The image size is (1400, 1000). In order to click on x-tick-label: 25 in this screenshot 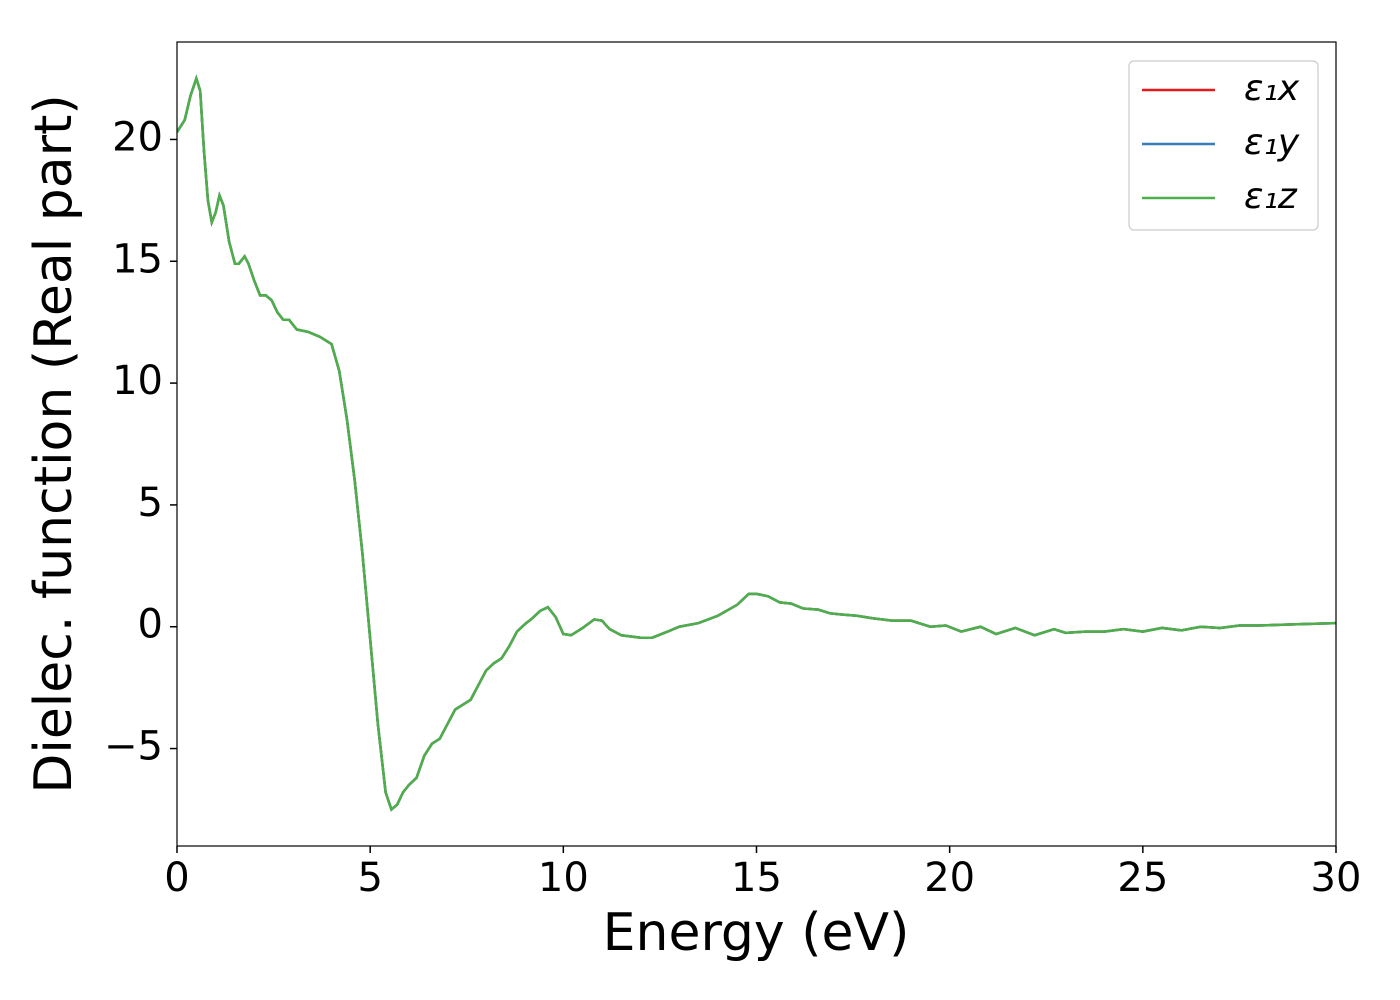, I will do `click(1142, 878)`.